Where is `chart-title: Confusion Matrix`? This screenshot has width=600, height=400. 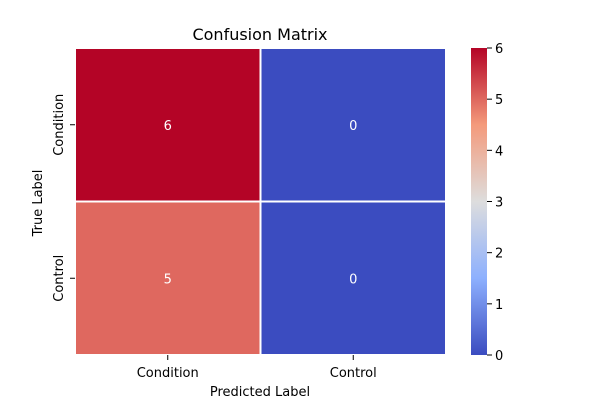
chart-title: Confusion Matrix is located at coordinates (259, 34).